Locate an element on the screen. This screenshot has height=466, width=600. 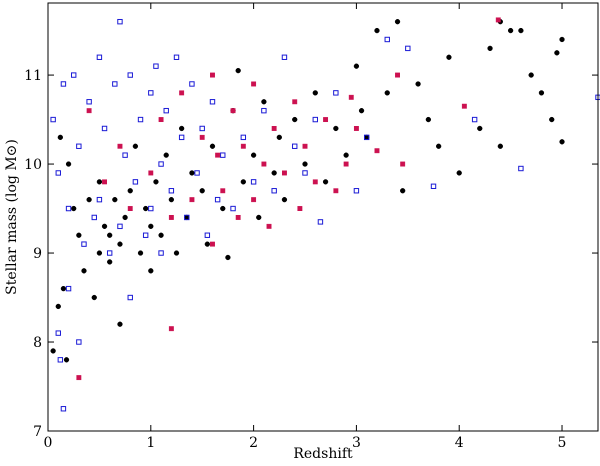
x-tick-label: 3 is located at coordinates (356, 443).